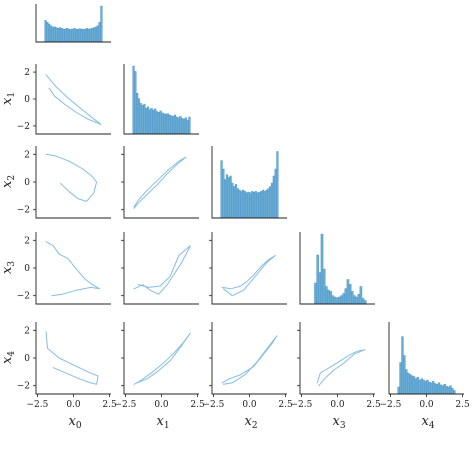 Image resolution: width=474 pixels, height=457 pixels. I want to click on x-axis-label-x4: x4, so click(428, 422).